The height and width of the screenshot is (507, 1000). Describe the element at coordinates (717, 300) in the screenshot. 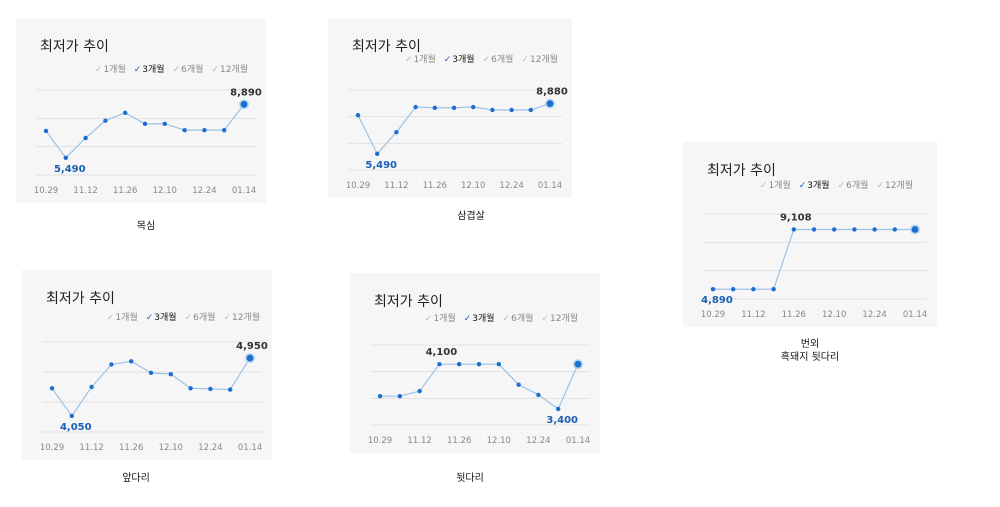

I see `min-value-label: 4,890` at that location.